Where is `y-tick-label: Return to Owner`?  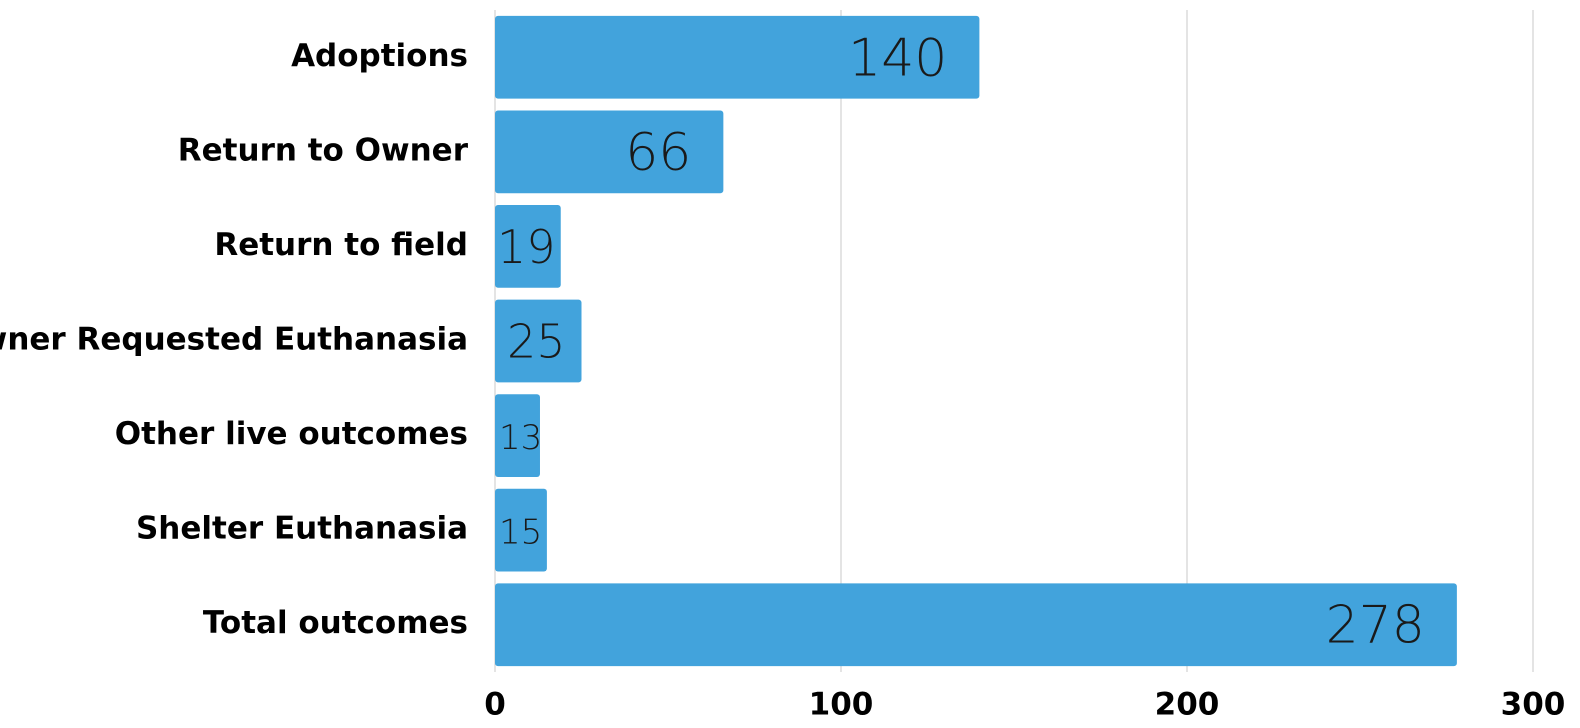 y-tick-label: Return to Owner is located at coordinates (323, 150).